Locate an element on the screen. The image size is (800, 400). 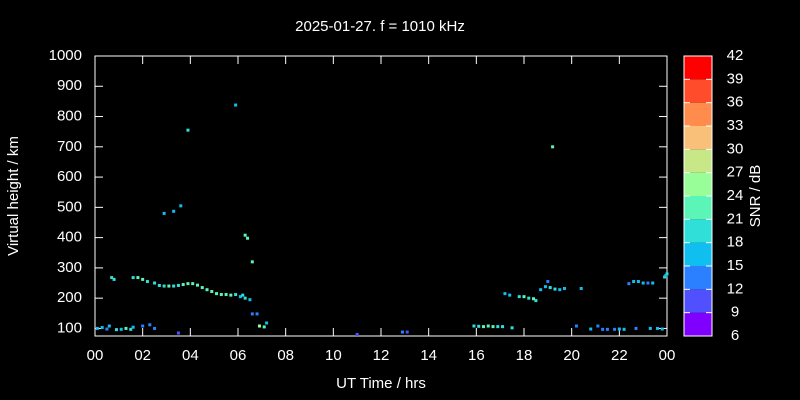
chart-title: 2025-01-27. f = 1010 kHz is located at coordinates (380, 26).